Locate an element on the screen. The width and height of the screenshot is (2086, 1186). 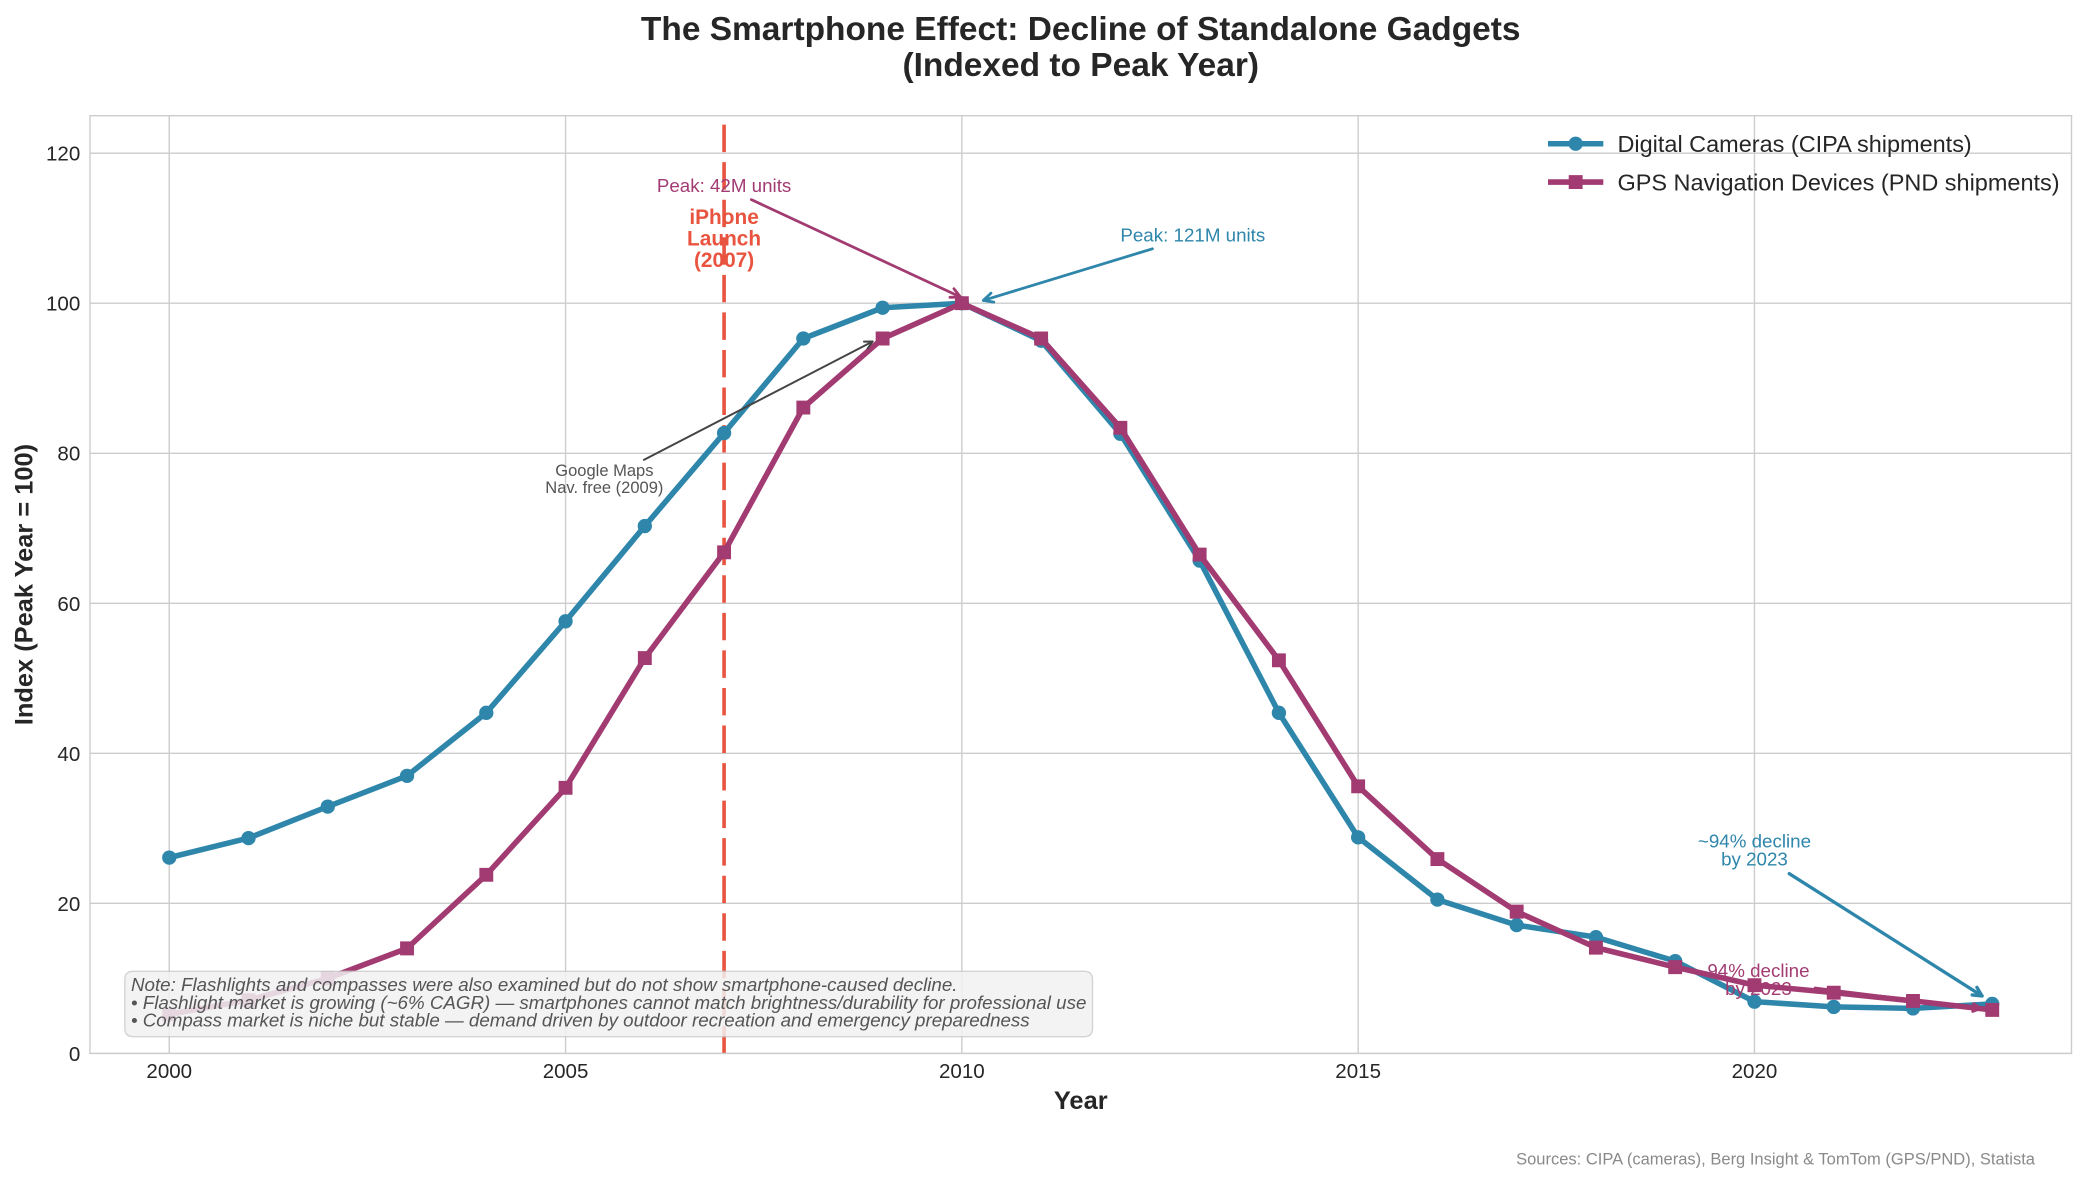
svg-text: Peak: 121M units is located at coordinates (1192, 234).